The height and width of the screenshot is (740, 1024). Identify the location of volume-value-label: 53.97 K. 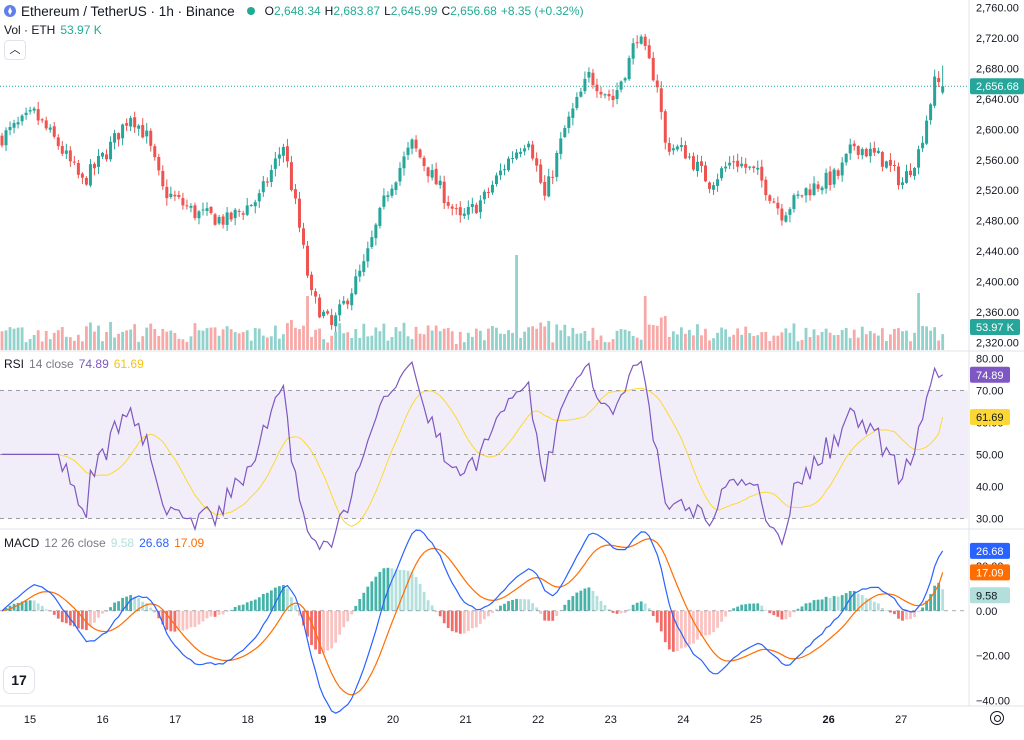
(995, 328).